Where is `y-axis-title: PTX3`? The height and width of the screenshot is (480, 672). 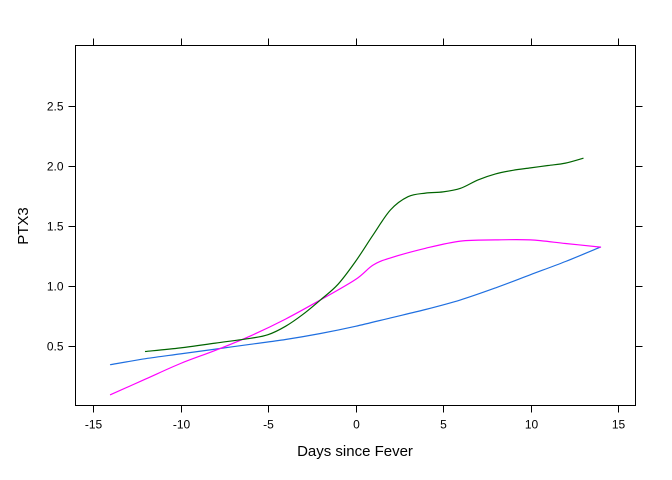 y-axis-title: PTX3 is located at coordinates (23, 226).